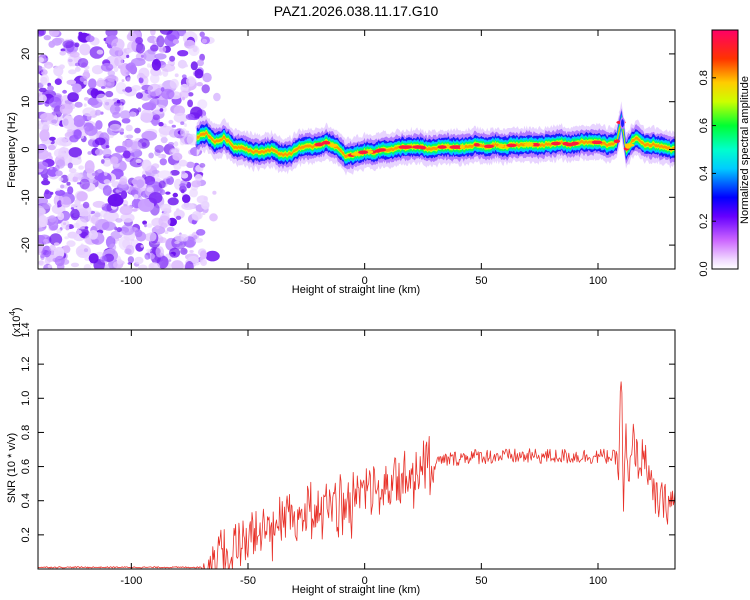  Describe the element at coordinates (26, 197) in the screenshot. I see `spectrogram-y-tick-label: -10` at that location.